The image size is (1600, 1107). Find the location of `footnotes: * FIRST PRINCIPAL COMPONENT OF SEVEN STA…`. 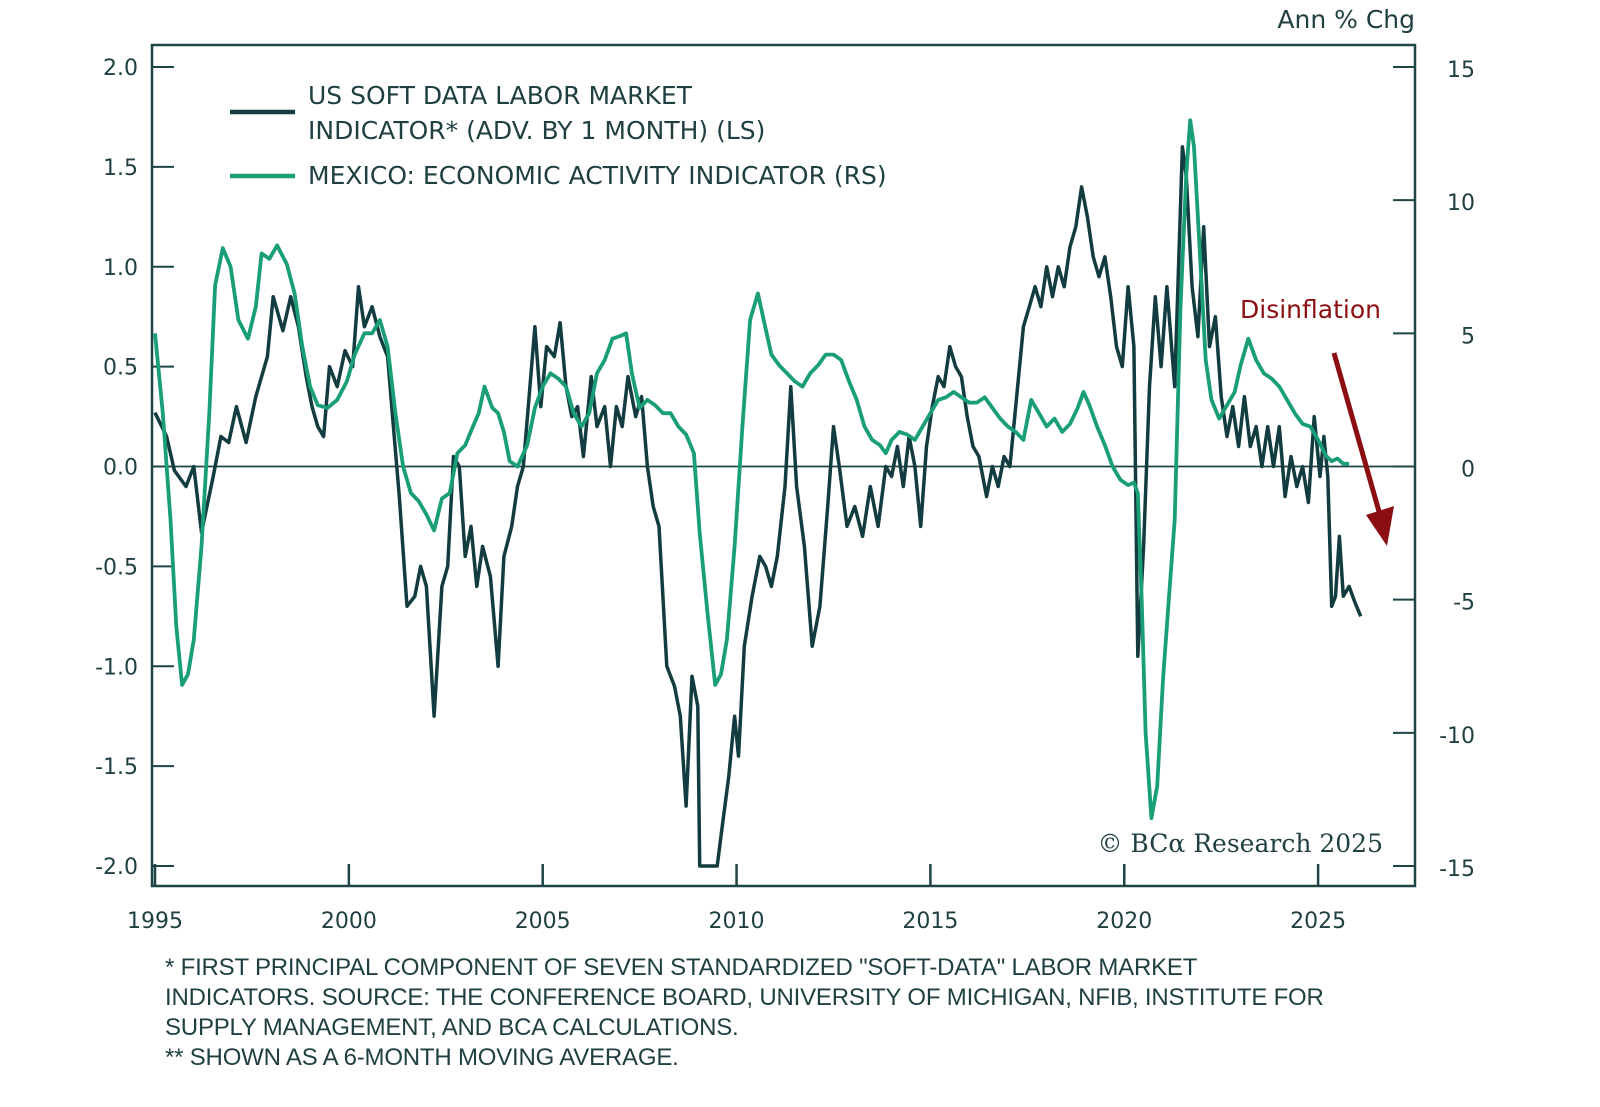

footnotes: * FIRST PRINCIPAL COMPONENT OF SEVEN STA… is located at coordinates (815, 1013).